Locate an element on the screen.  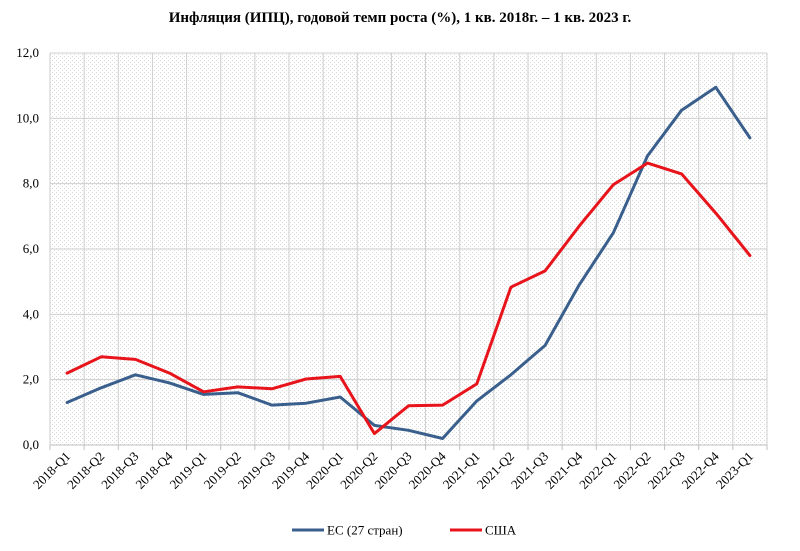
x-tick-label: 2023-Q1 is located at coordinates (734, 470).